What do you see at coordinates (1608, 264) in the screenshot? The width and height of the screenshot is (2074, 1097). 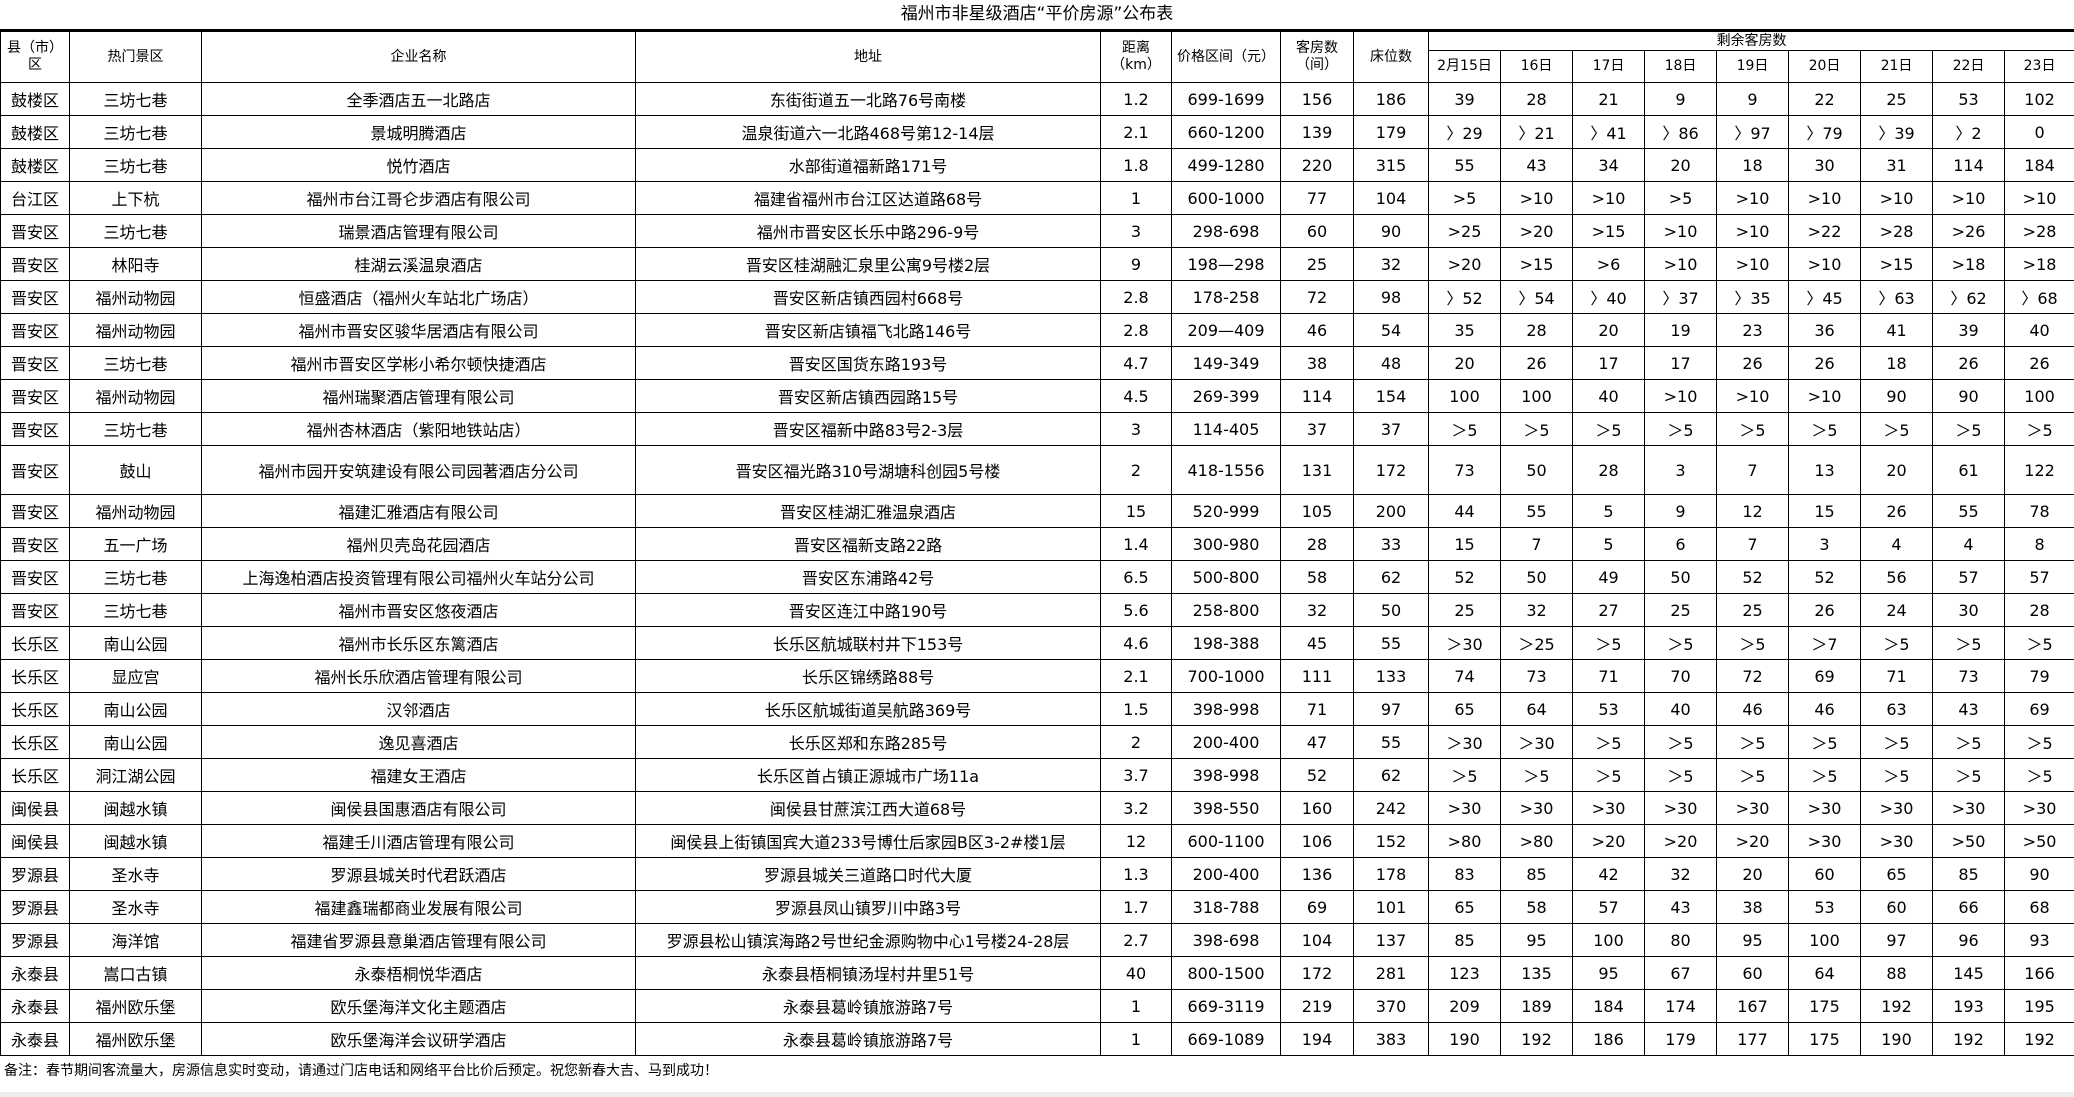 I see `cell-remaining-rooms: >6` at bounding box center [1608, 264].